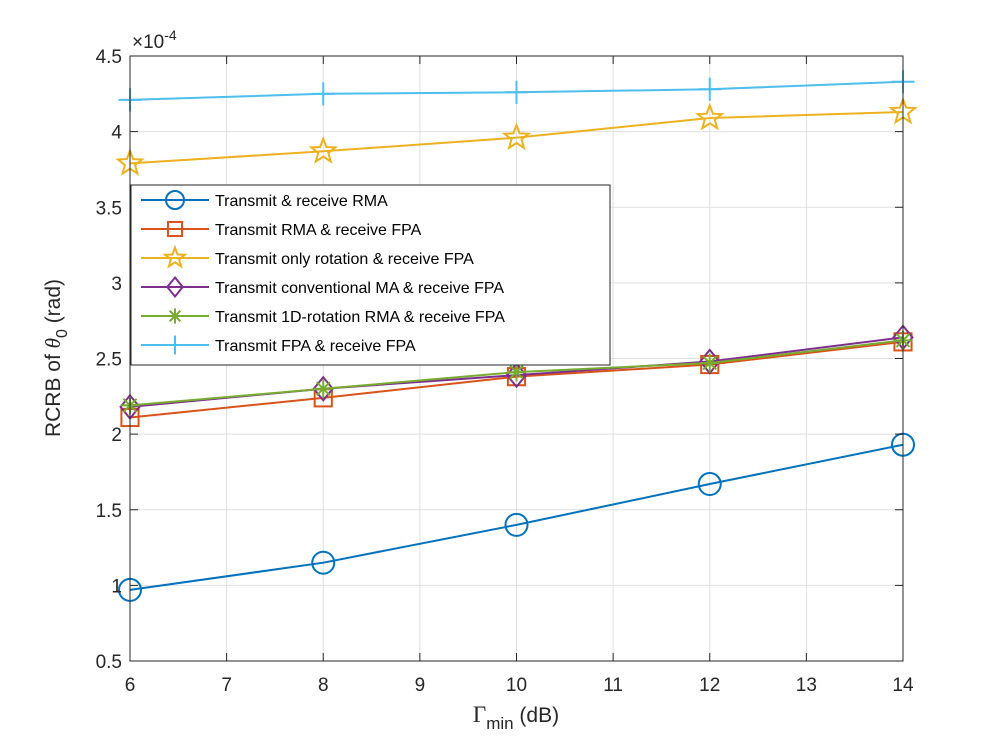 Image resolution: width=997 pixels, height=747 pixels. I want to click on x-tick-label: 12, so click(709, 685).